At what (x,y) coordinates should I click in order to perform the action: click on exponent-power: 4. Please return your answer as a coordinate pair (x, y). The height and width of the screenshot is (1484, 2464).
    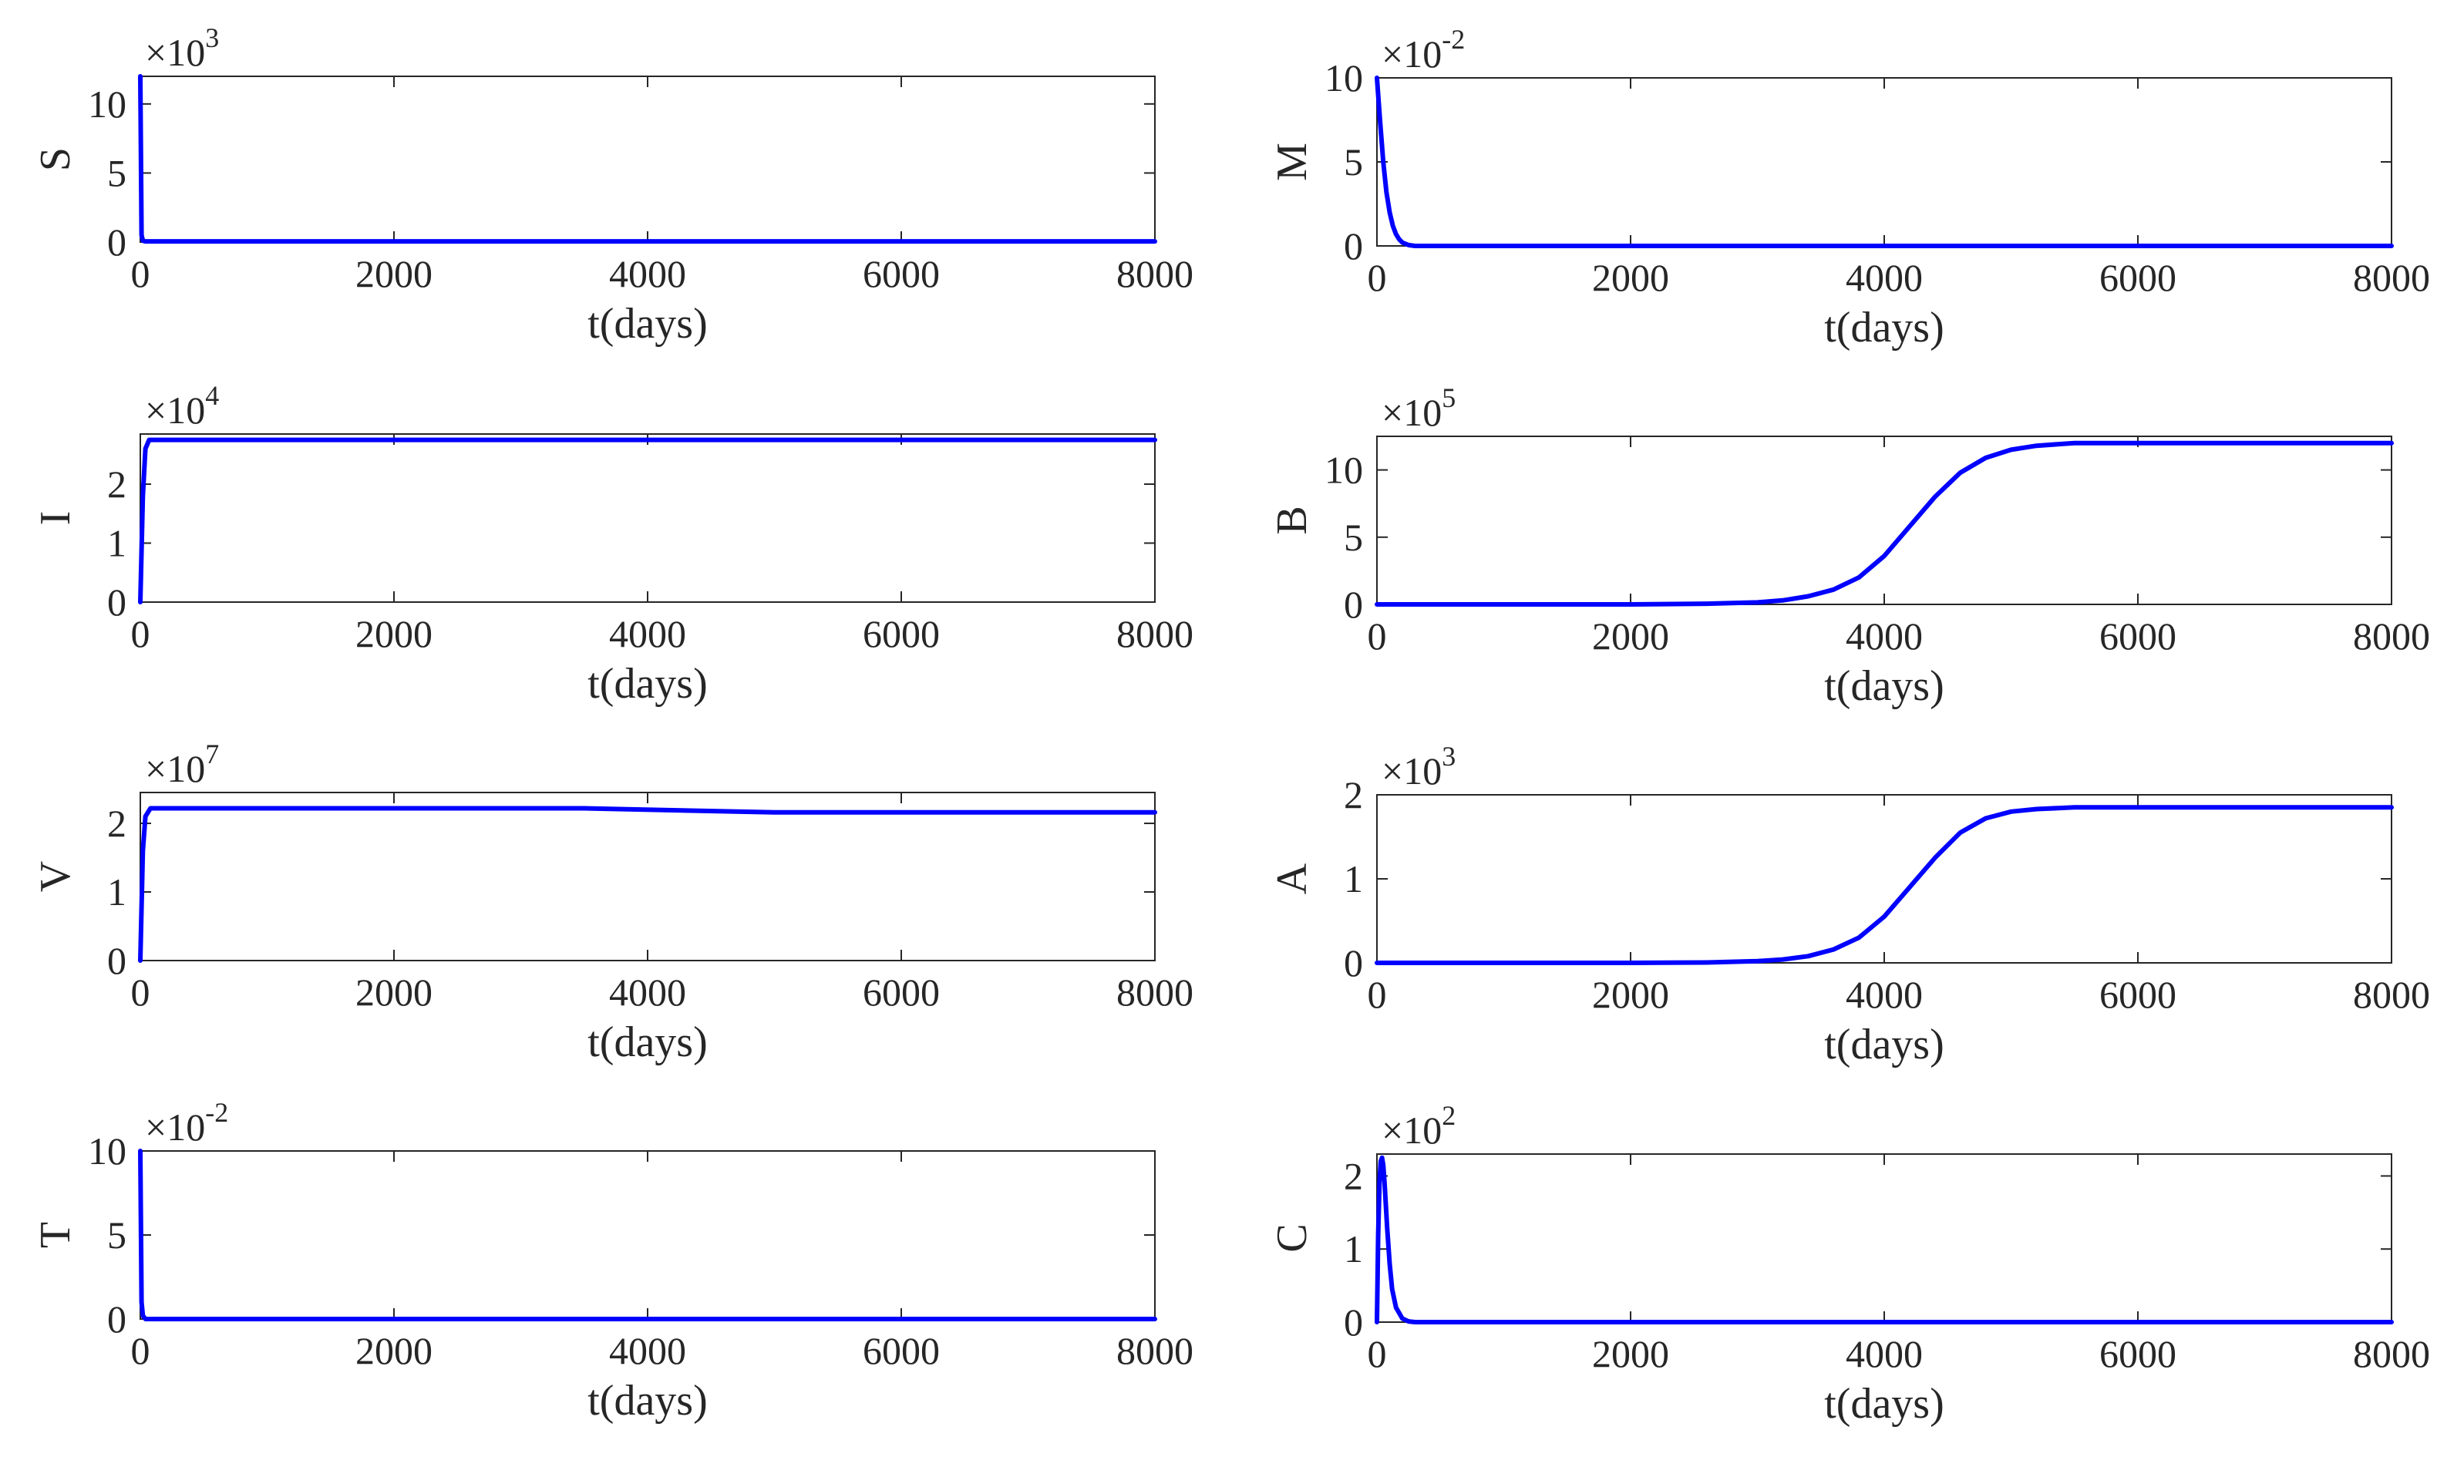
    Looking at the image, I should click on (212, 396).